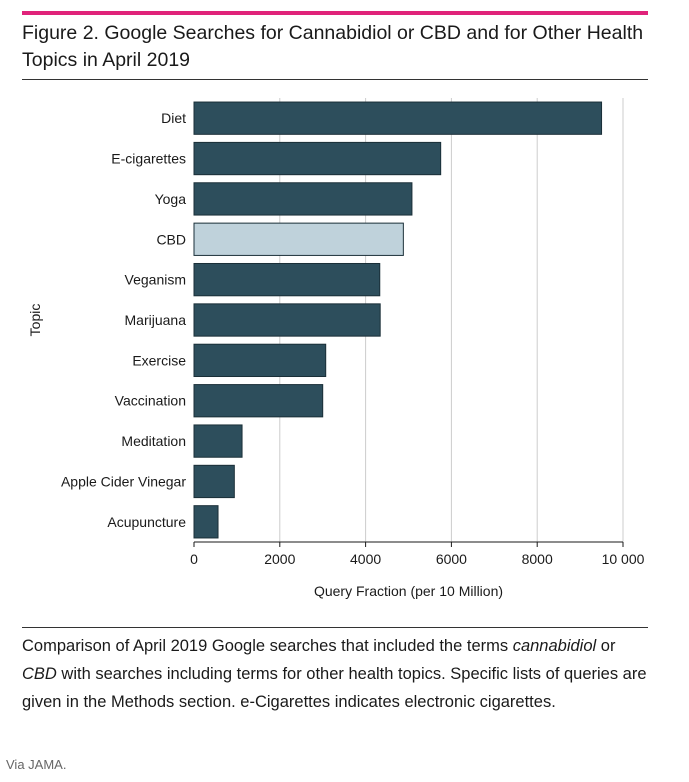 Image resolution: width=689 pixels, height=782 pixels. What do you see at coordinates (335, 13) in the screenshot?
I see `top-accent-rule` at bounding box center [335, 13].